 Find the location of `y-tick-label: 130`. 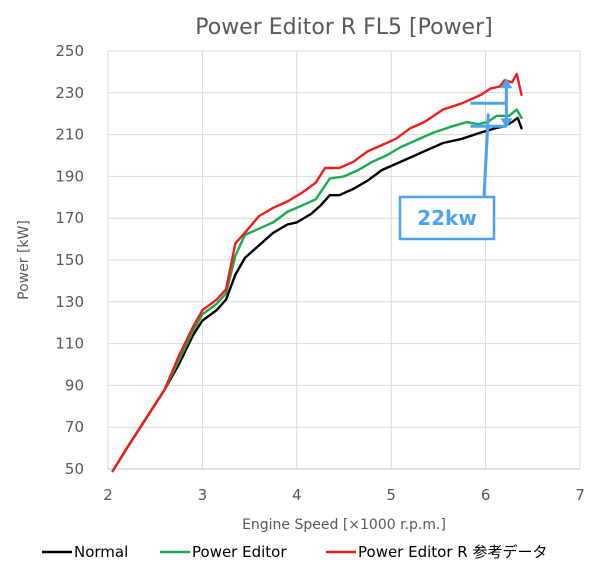

y-tick-label: 130 is located at coordinates (69, 302).